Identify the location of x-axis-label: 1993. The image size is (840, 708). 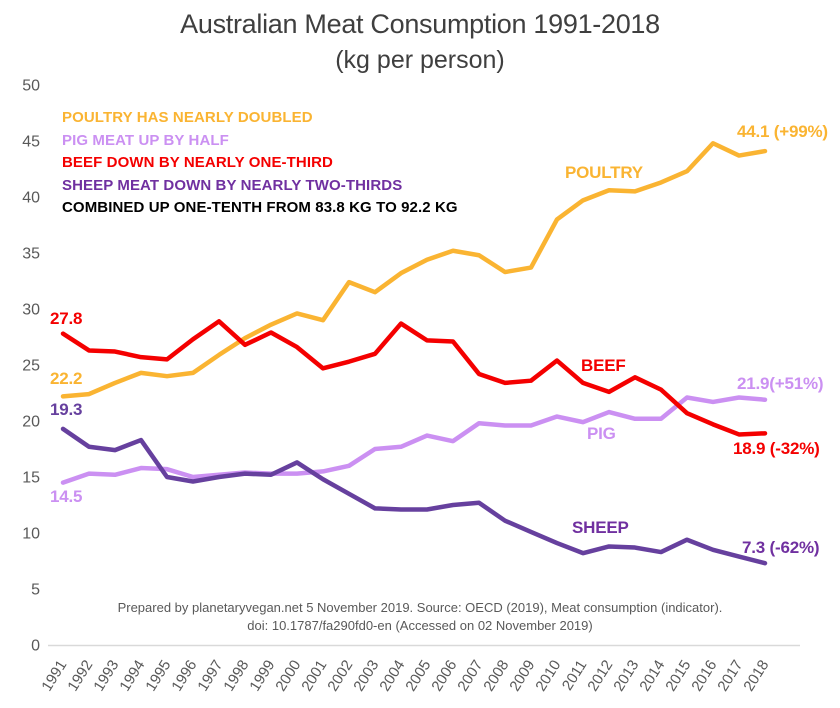
(106, 675).